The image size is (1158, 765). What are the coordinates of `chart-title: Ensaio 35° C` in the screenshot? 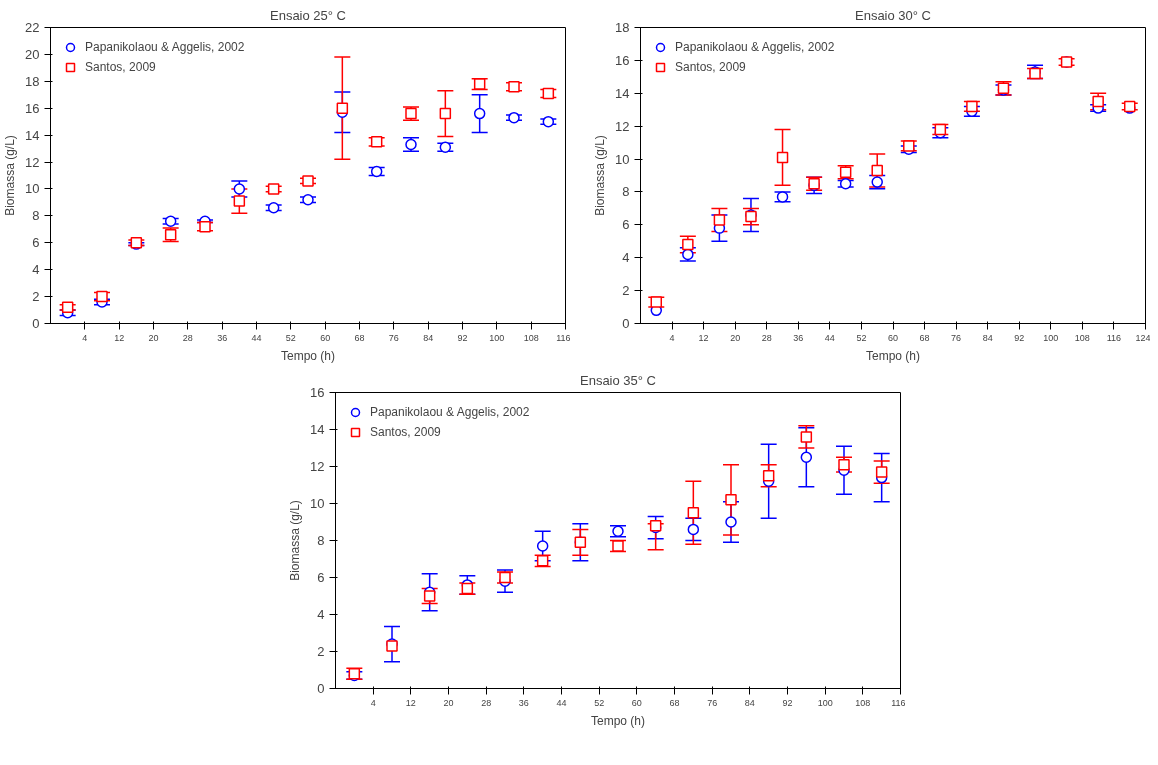 It's located at (618, 380).